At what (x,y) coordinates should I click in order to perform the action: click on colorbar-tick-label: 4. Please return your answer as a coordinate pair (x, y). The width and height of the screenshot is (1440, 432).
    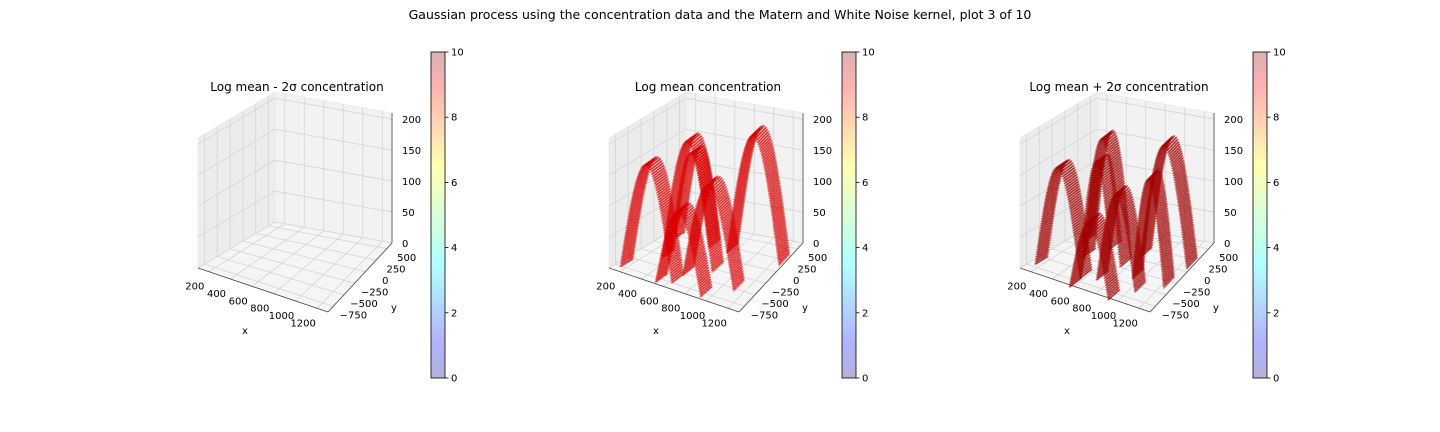
    Looking at the image, I should click on (454, 248).